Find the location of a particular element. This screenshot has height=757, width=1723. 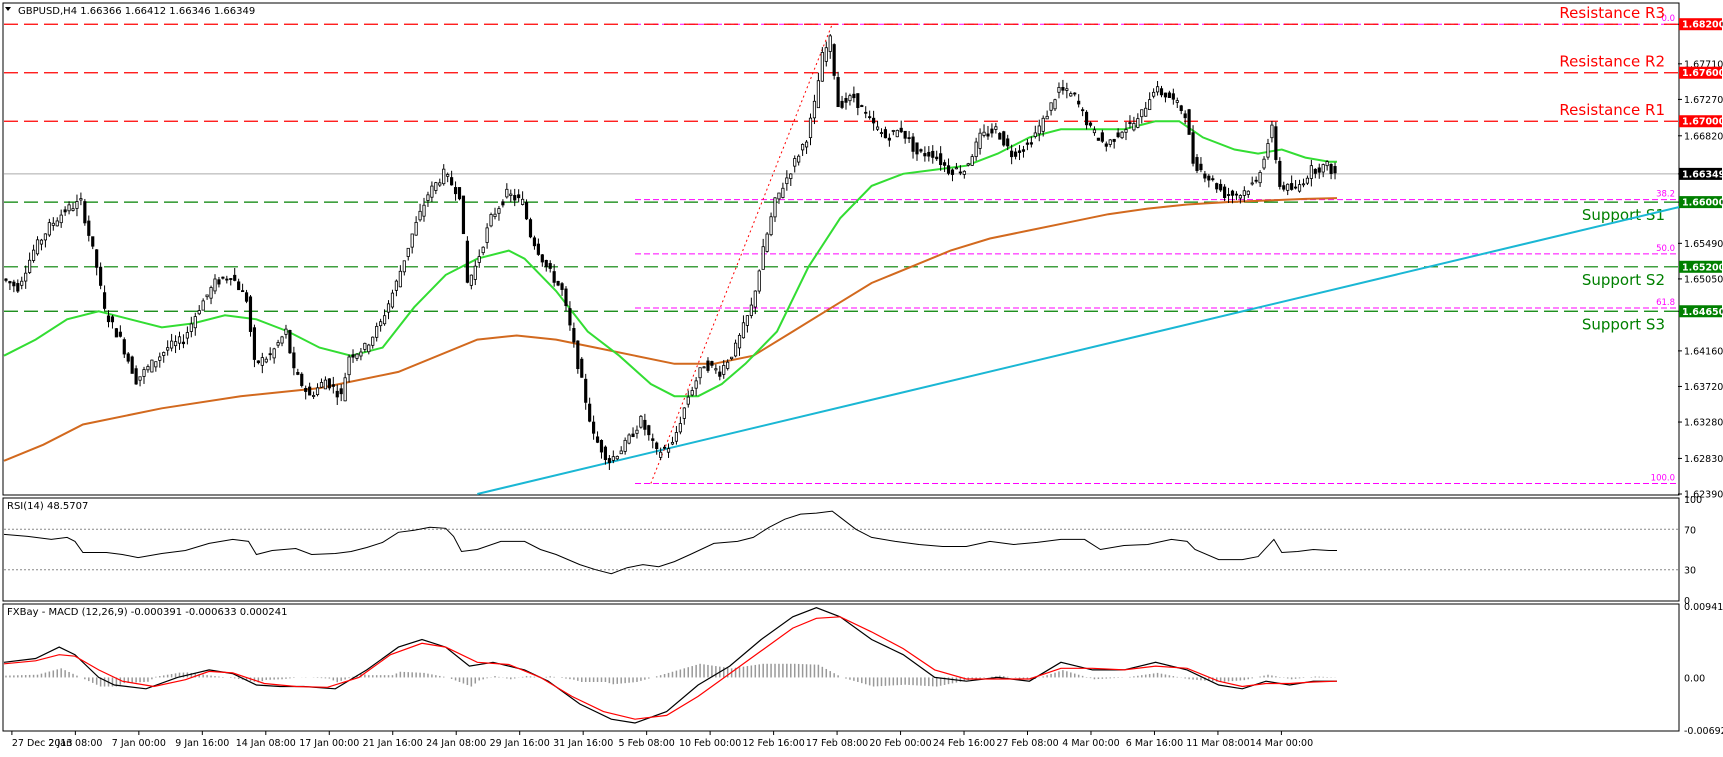

dropdown-triangle-icon is located at coordinates (8, 9).